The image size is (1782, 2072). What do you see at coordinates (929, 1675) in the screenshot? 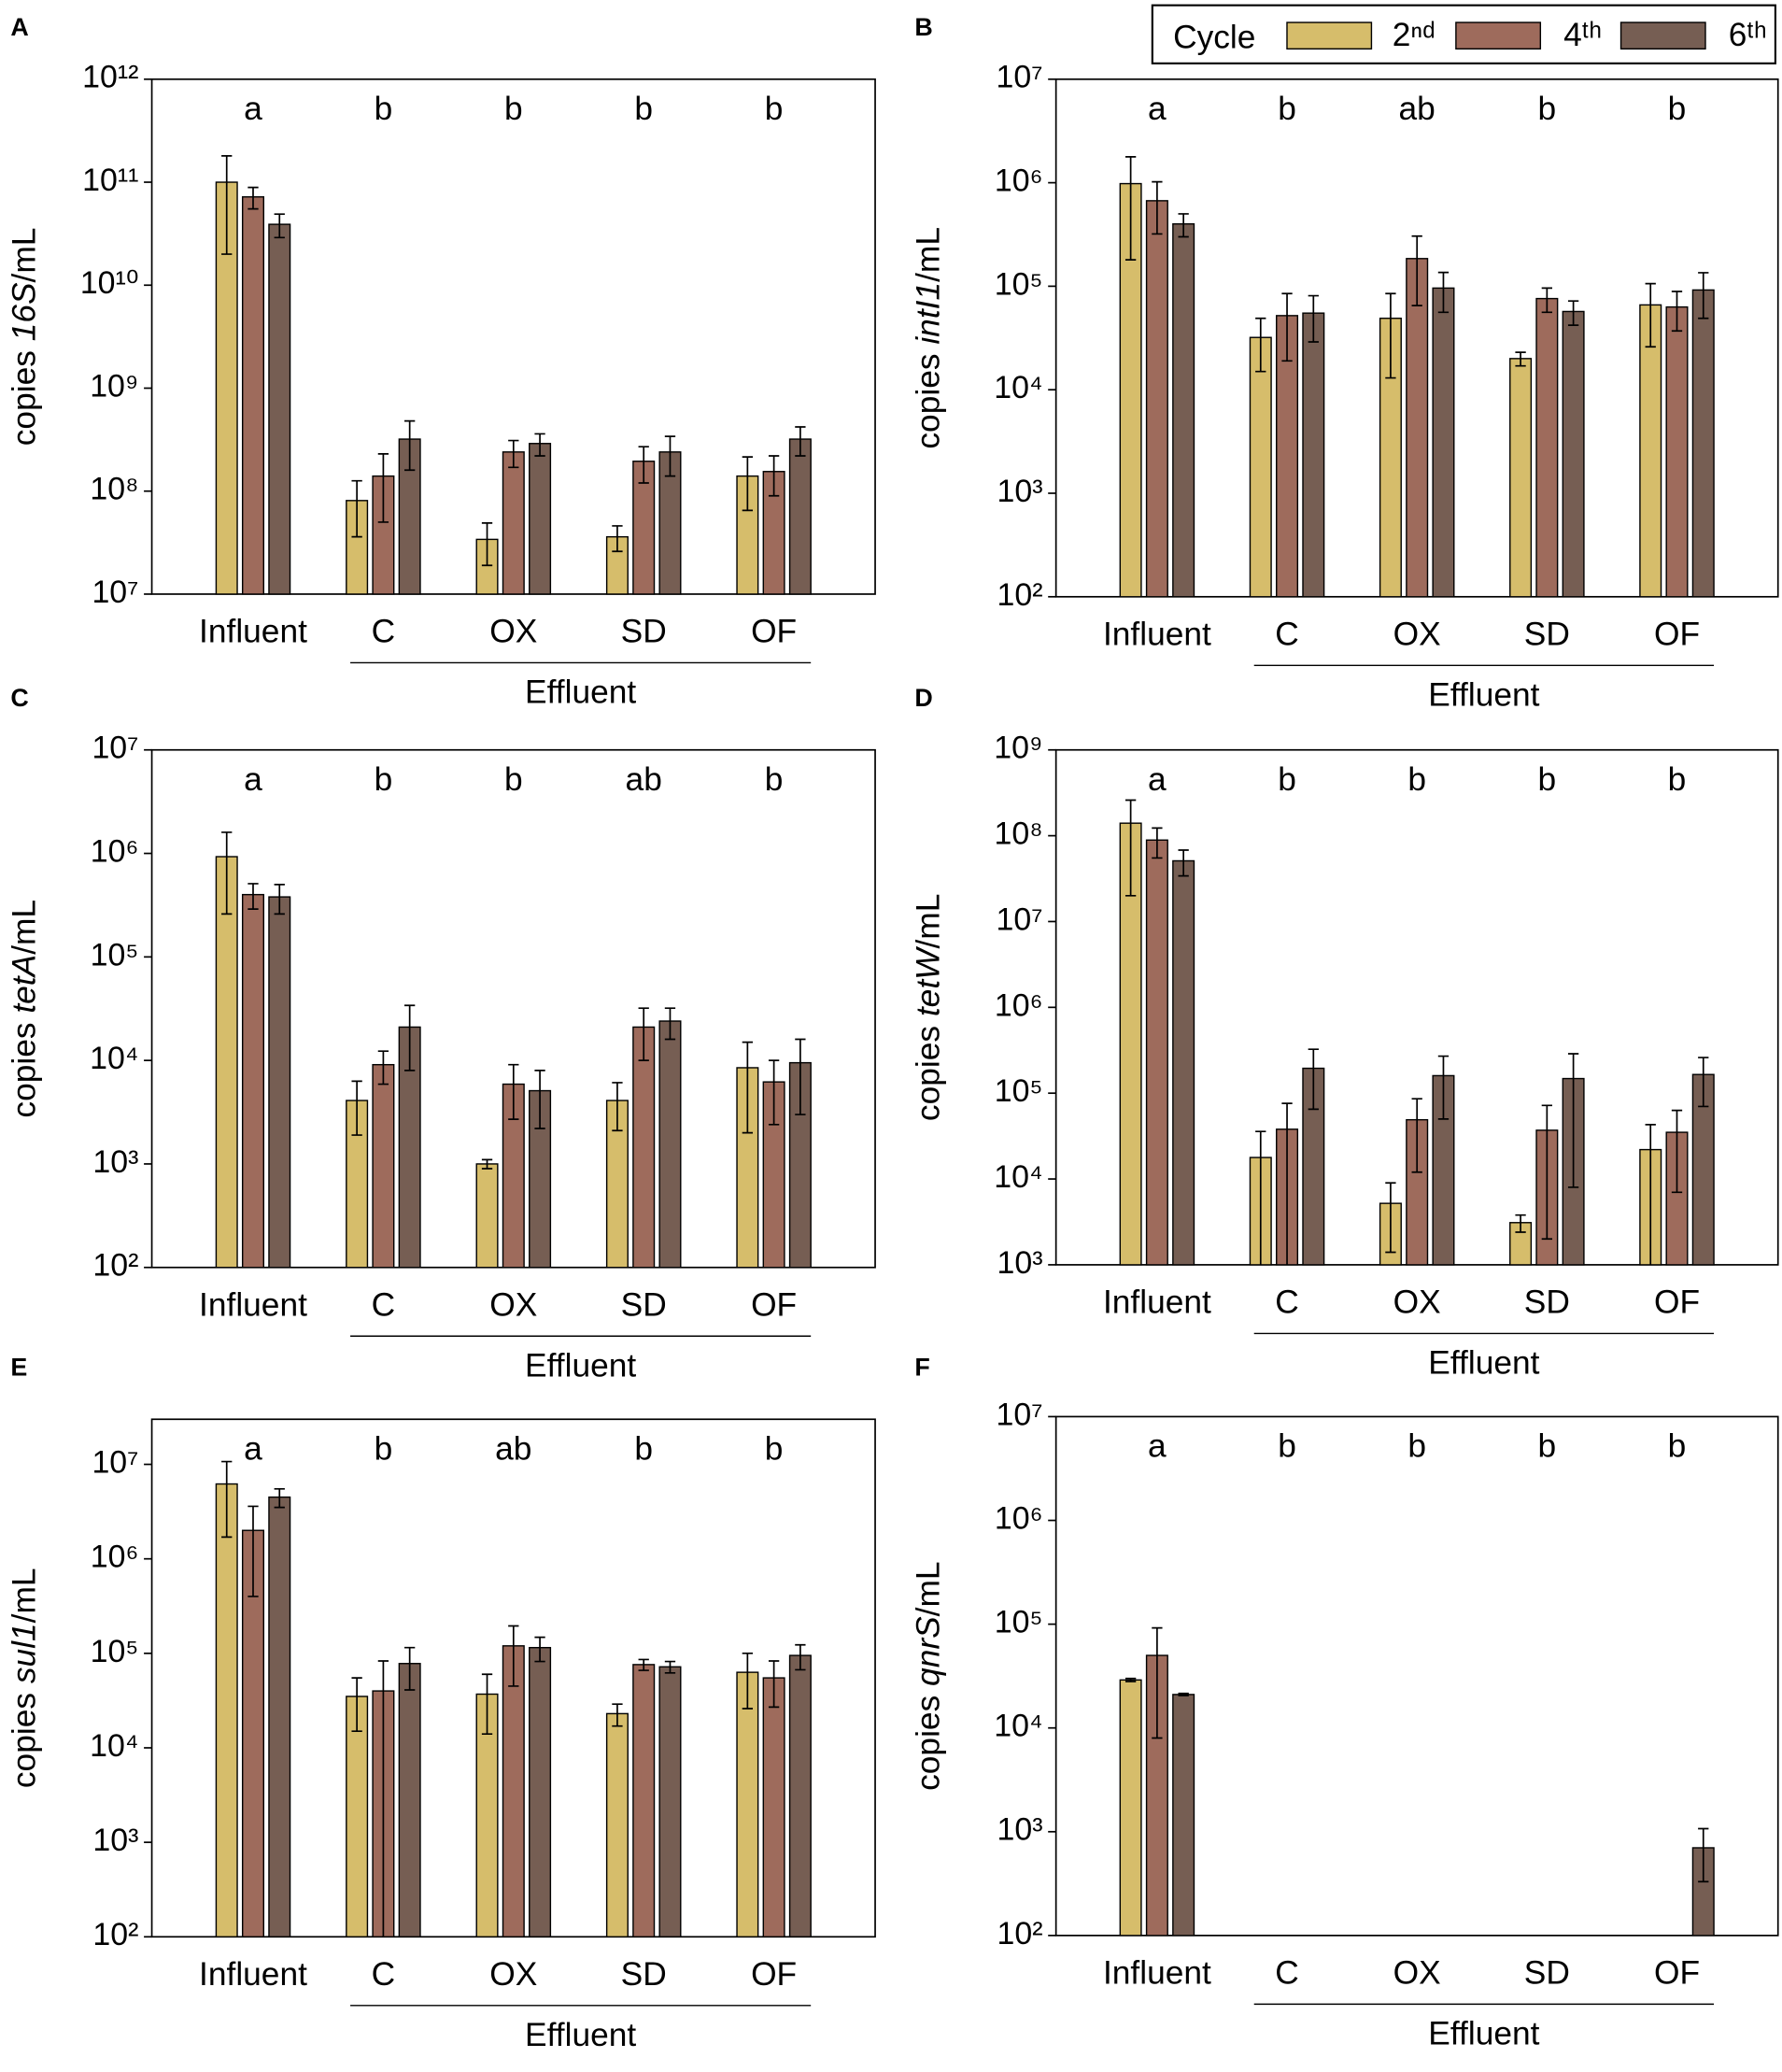
I see `y-axis-label: copies qnrS/mL` at bounding box center [929, 1675].